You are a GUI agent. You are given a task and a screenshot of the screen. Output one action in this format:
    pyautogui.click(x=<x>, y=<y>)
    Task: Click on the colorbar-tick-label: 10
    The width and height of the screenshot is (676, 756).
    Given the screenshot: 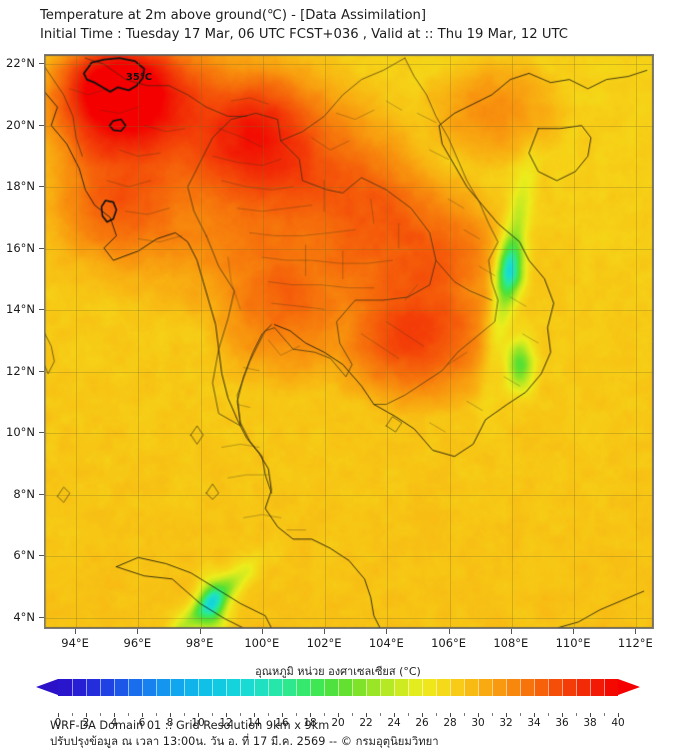 What is the action you would take?
    pyautogui.click(x=198, y=723)
    